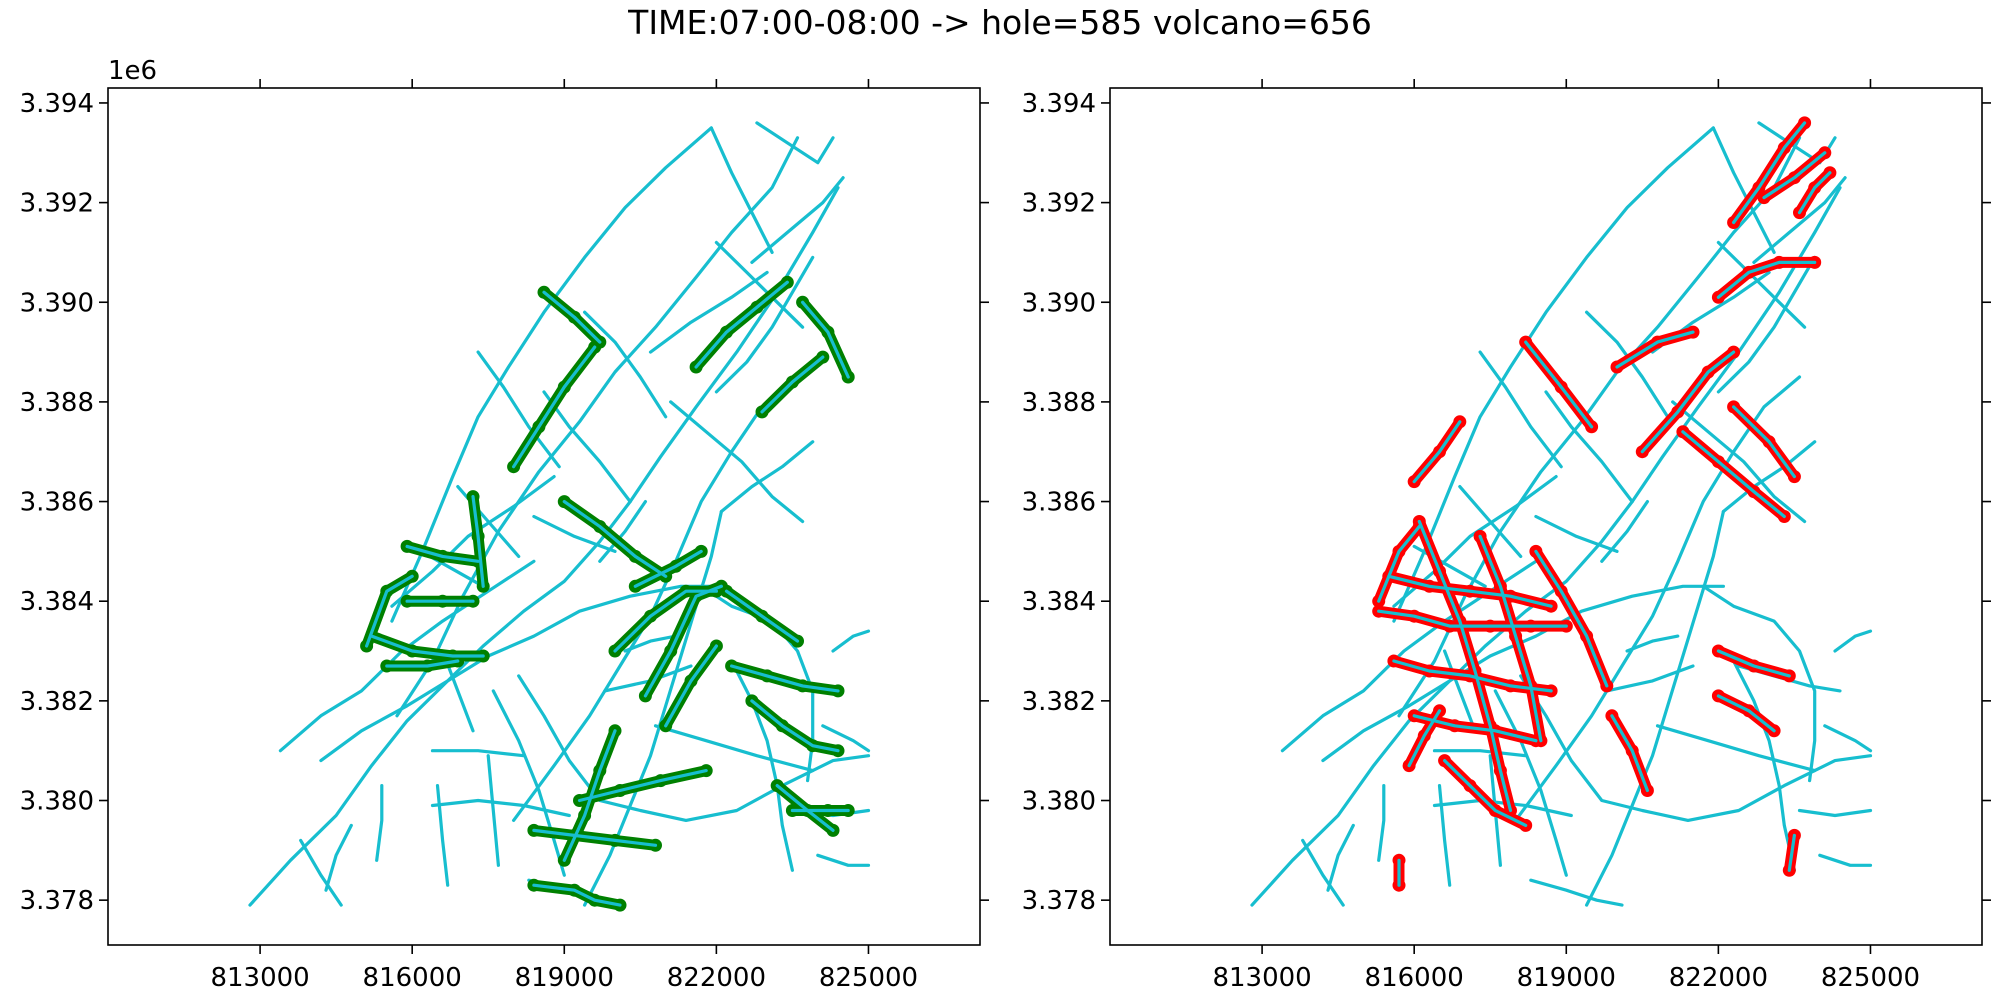 The width and height of the screenshot is (2000, 1000). I want to click on x-tick-label: 819000, so click(1566, 978).